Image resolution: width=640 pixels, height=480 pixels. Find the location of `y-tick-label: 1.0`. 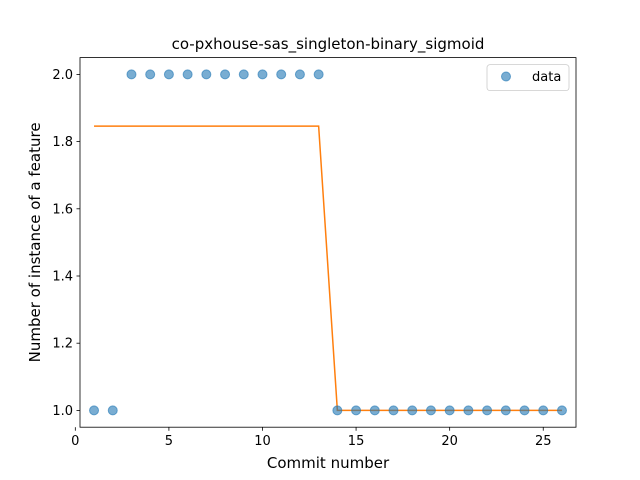

y-tick-label: 1.0 is located at coordinates (62, 411).